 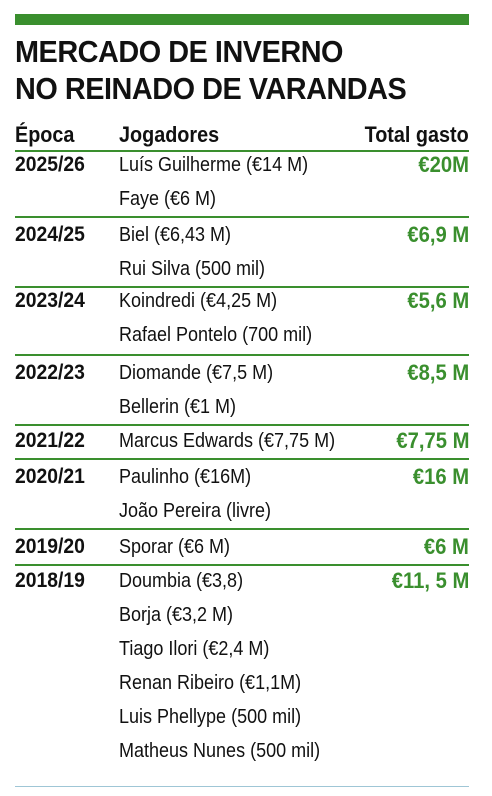 What do you see at coordinates (195, 511) in the screenshot?
I see `player: João Pereira (livre)` at bounding box center [195, 511].